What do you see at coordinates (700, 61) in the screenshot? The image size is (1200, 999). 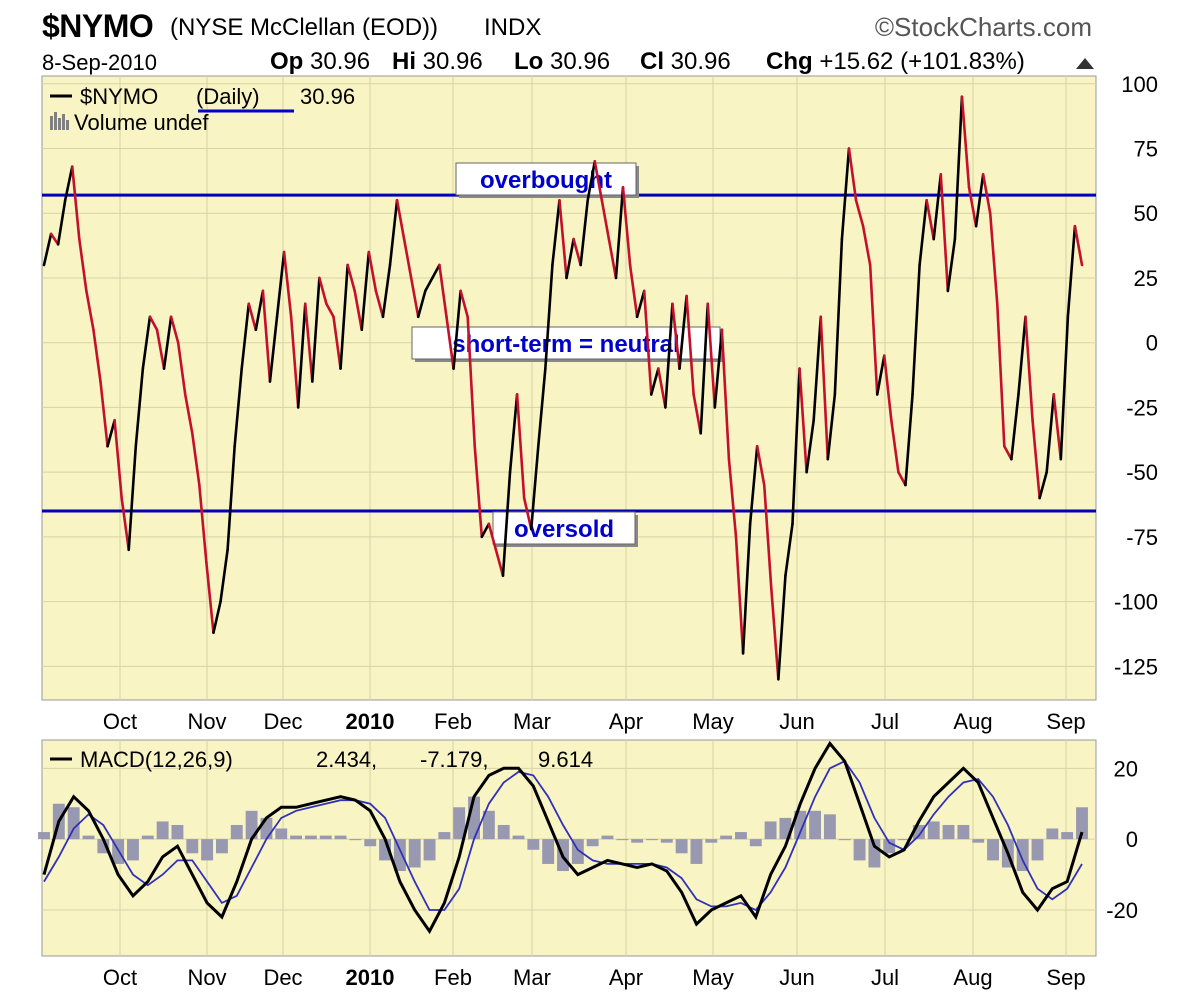 I see `close-value: 30.96` at bounding box center [700, 61].